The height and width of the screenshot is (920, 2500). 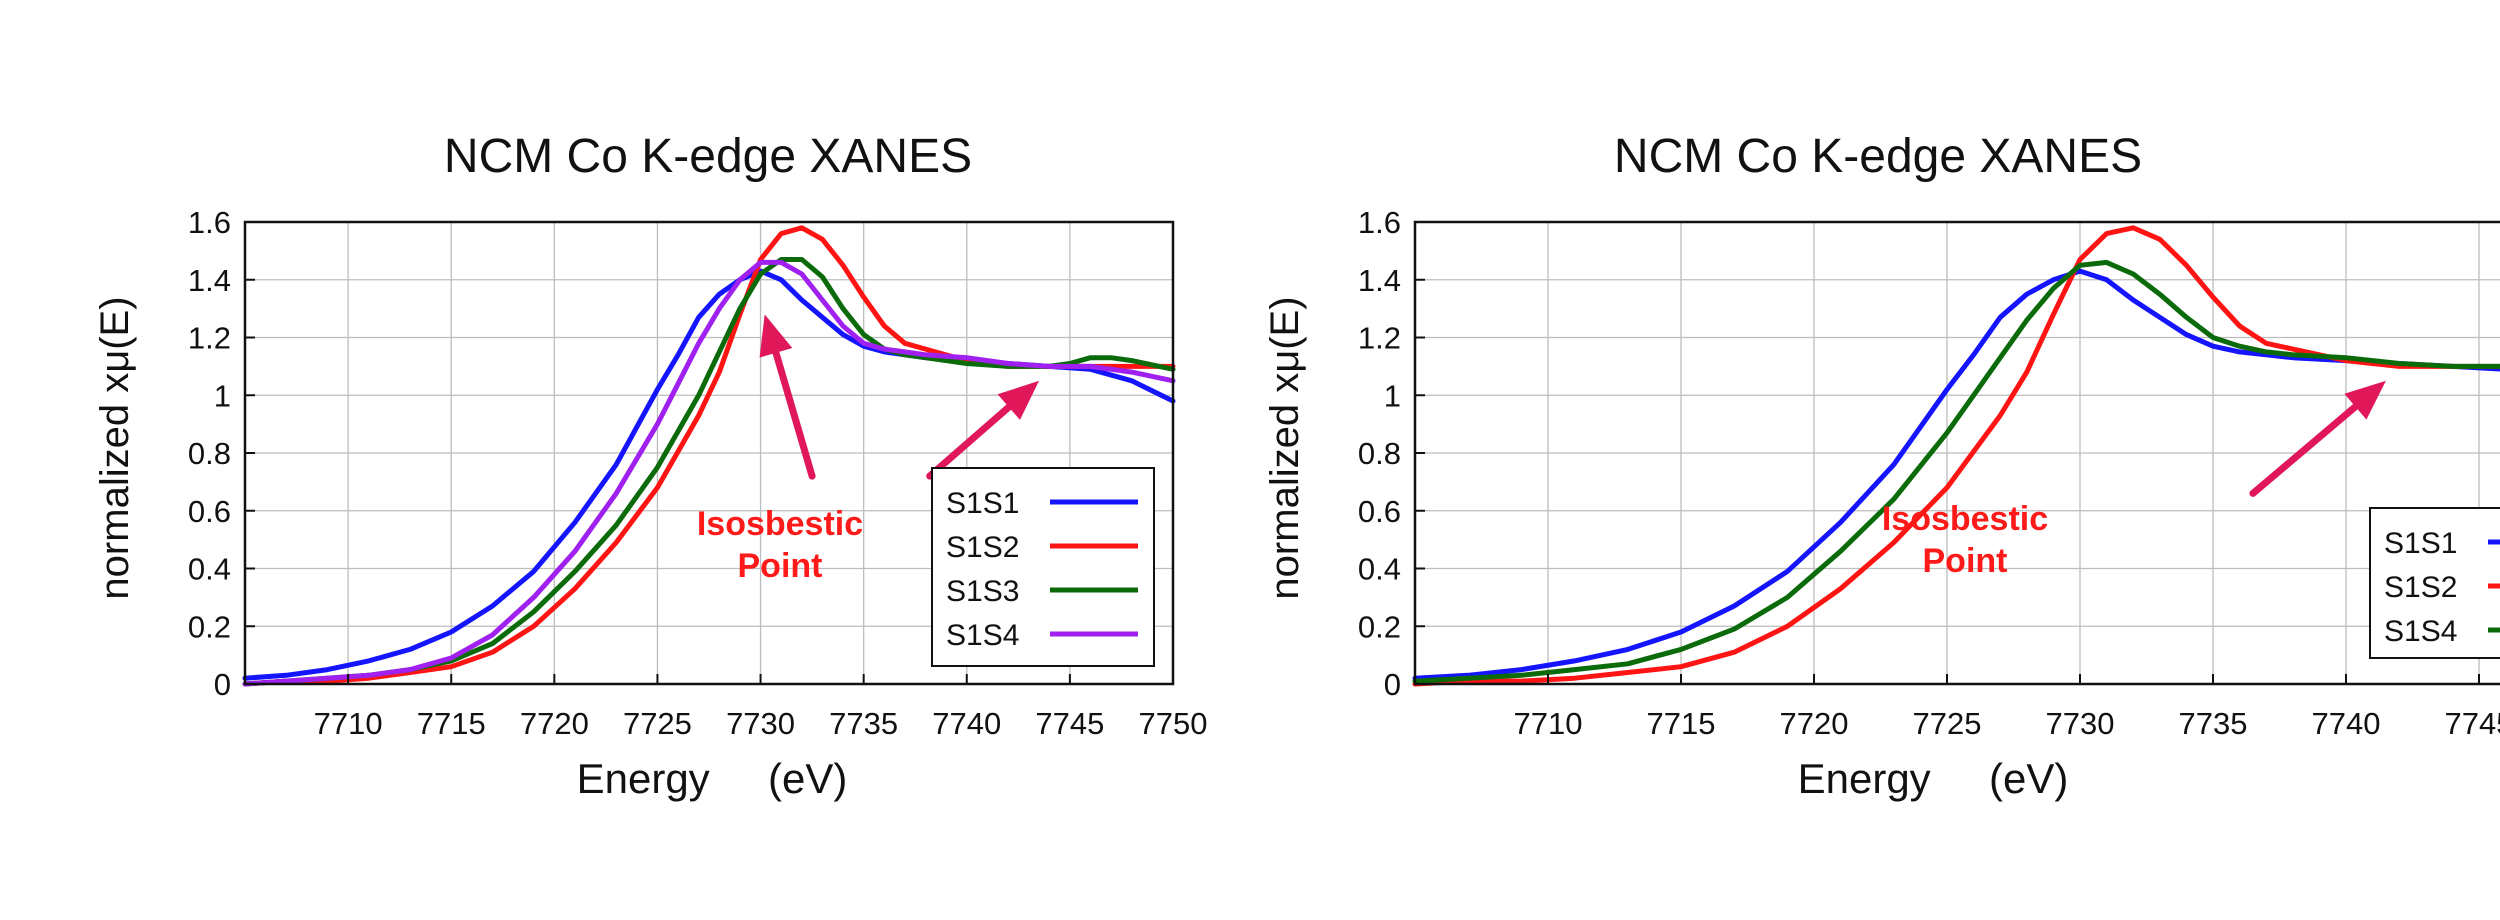 What do you see at coordinates (1043, 567) in the screenshot?
I see `legend: S1S1 S1S2 S1S3 S1S4` at bounding box center [1043, 567].